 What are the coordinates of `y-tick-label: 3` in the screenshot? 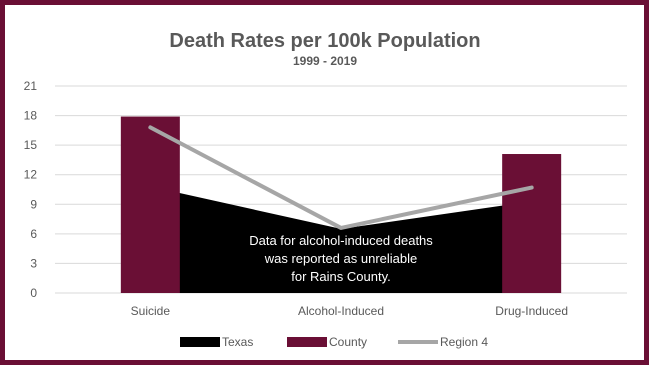 It's located at (33, 263).